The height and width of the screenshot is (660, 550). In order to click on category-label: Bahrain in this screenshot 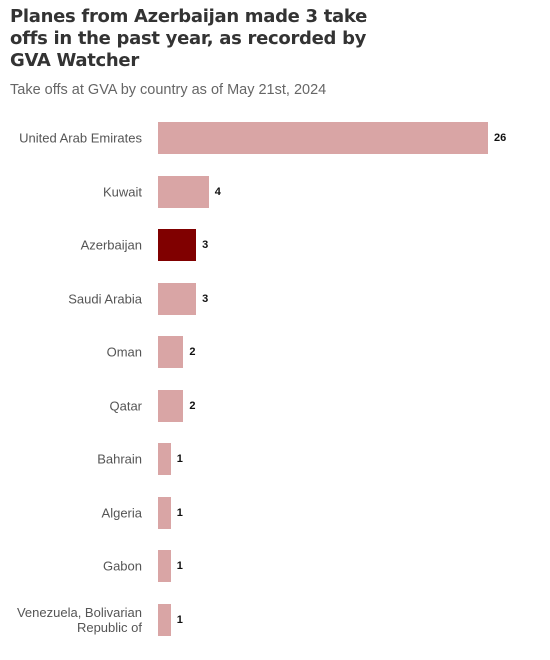, I will do `click(119, 459)`.